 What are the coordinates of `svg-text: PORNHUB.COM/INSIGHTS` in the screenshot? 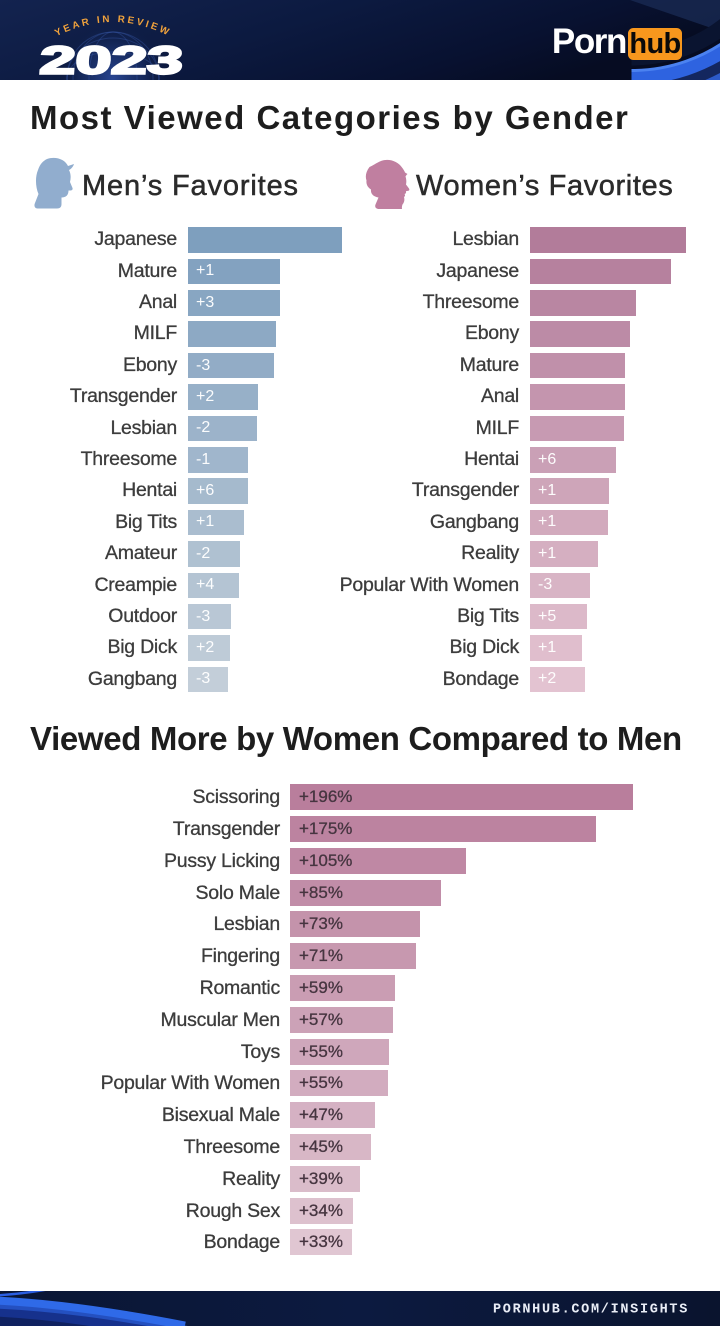 It's located at (591, 1310).